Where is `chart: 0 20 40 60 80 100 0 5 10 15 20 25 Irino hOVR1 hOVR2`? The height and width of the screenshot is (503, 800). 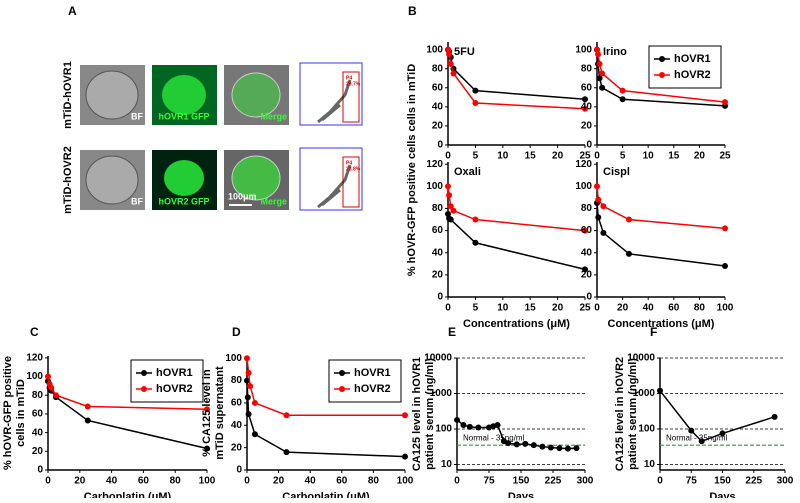
chart: 0 20 40 60 80 100 0 5 10 15 20 25 Irino hOVR1 hOVR2 is located at coordinates (653, 102).